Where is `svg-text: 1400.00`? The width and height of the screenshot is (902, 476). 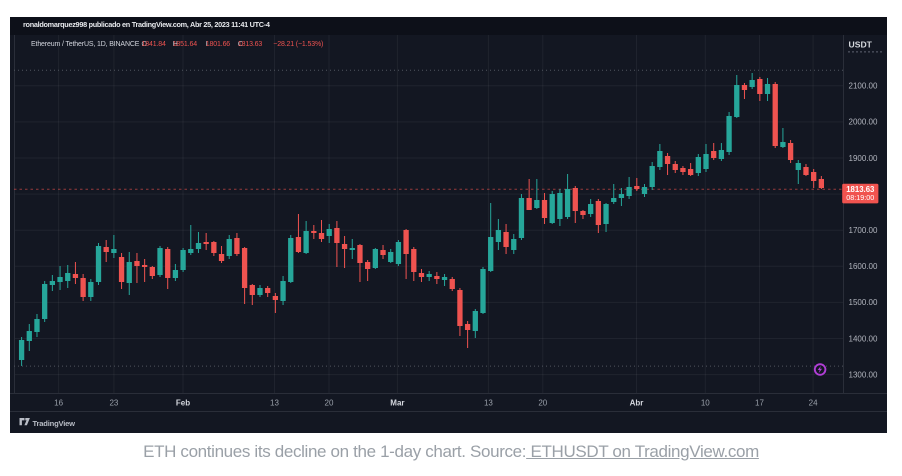
svg-text: 1400.00 is located at coordinates (863, 338).